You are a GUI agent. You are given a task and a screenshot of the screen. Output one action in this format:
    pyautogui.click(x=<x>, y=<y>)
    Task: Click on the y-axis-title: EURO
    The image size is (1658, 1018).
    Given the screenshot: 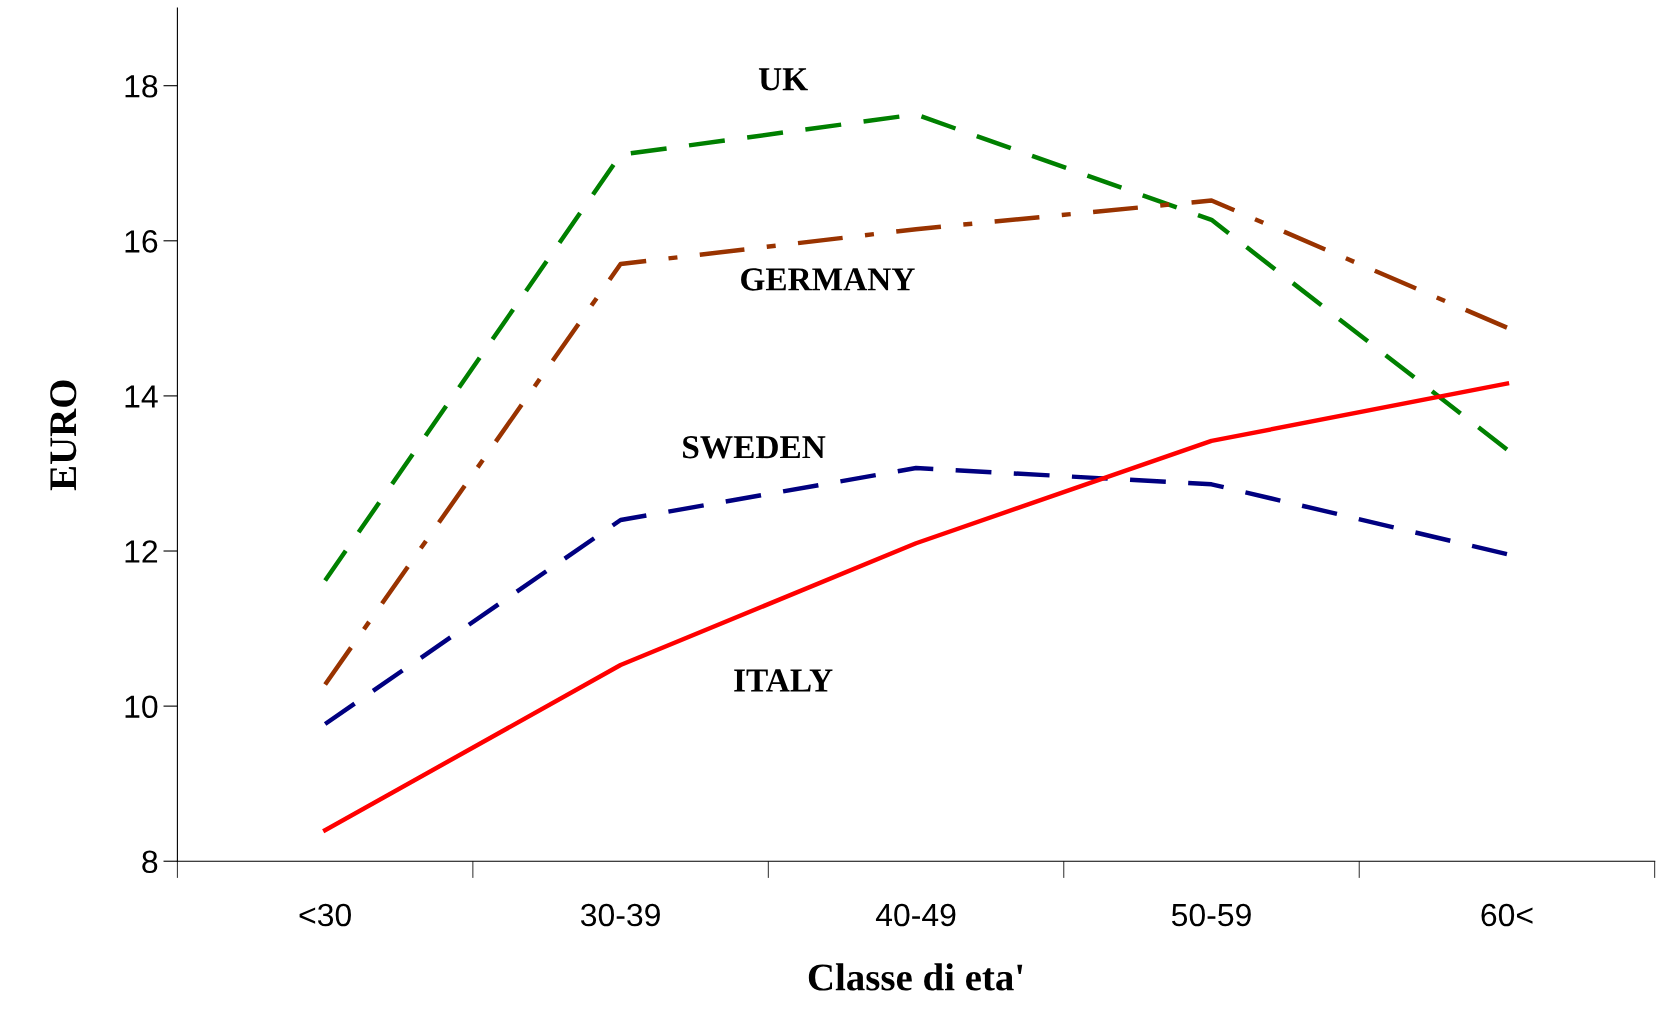 What is the action you would take?
    pyautogui.click(x=63, y=435)
    